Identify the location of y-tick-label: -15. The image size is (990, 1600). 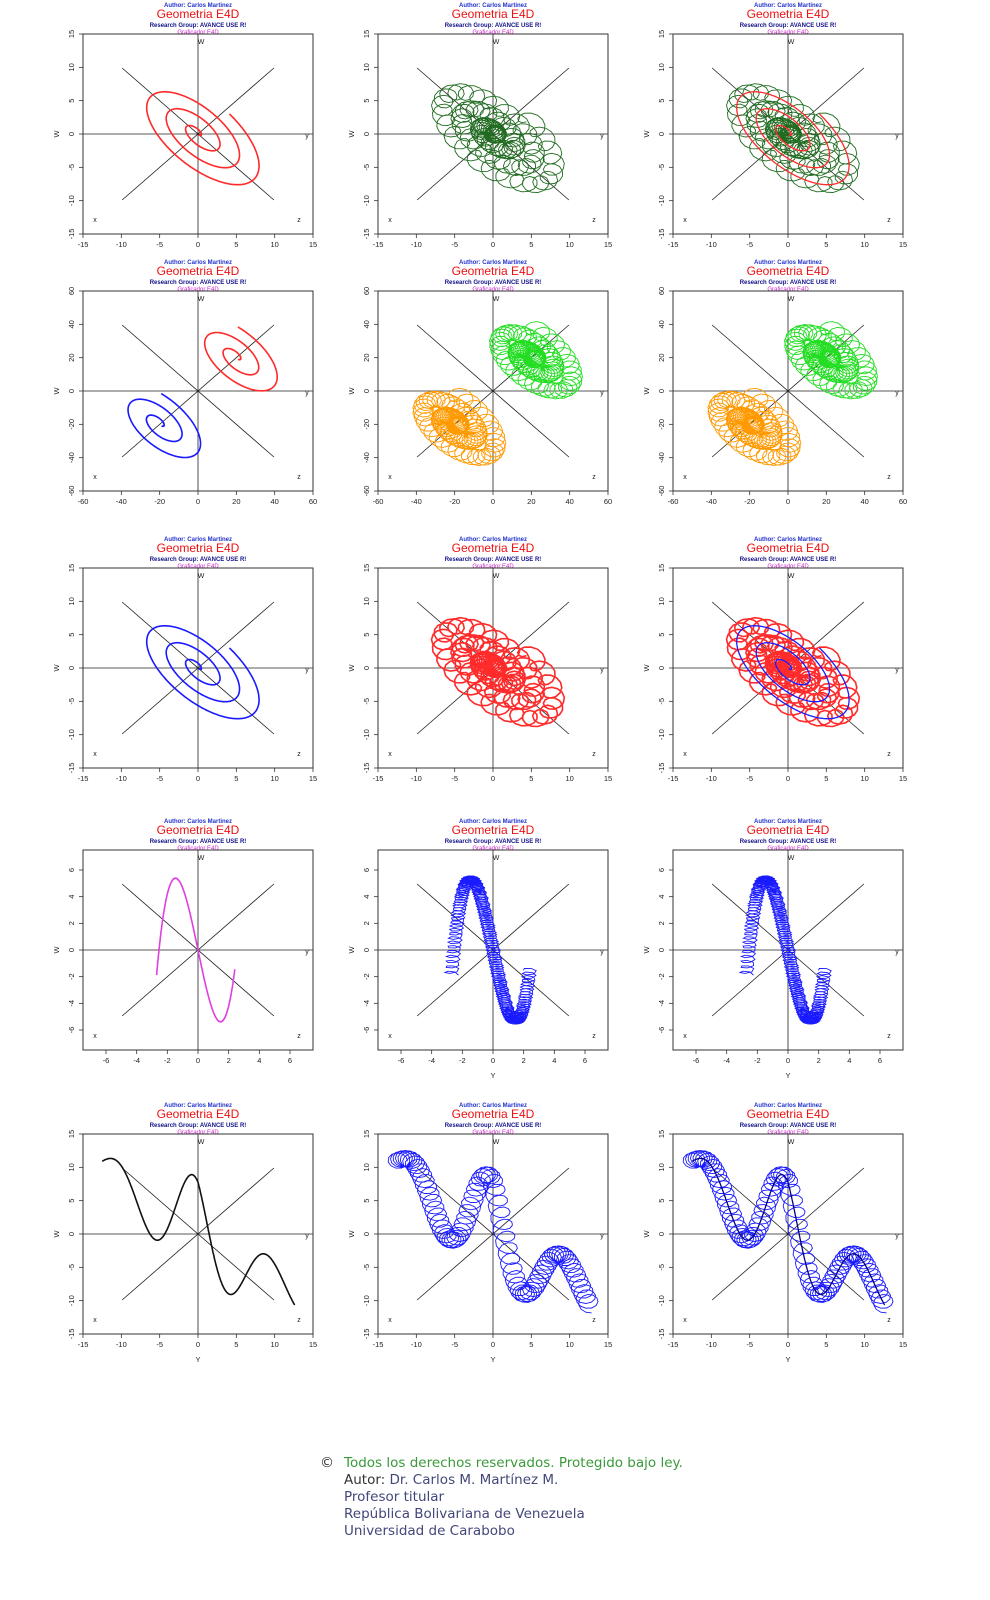
(661, 768).